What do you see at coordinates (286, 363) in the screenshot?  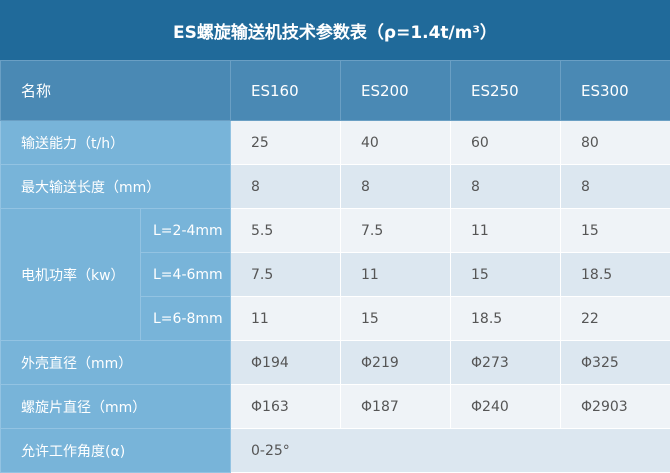 I see `cell: Φ194` at bounding box center [286, 363].